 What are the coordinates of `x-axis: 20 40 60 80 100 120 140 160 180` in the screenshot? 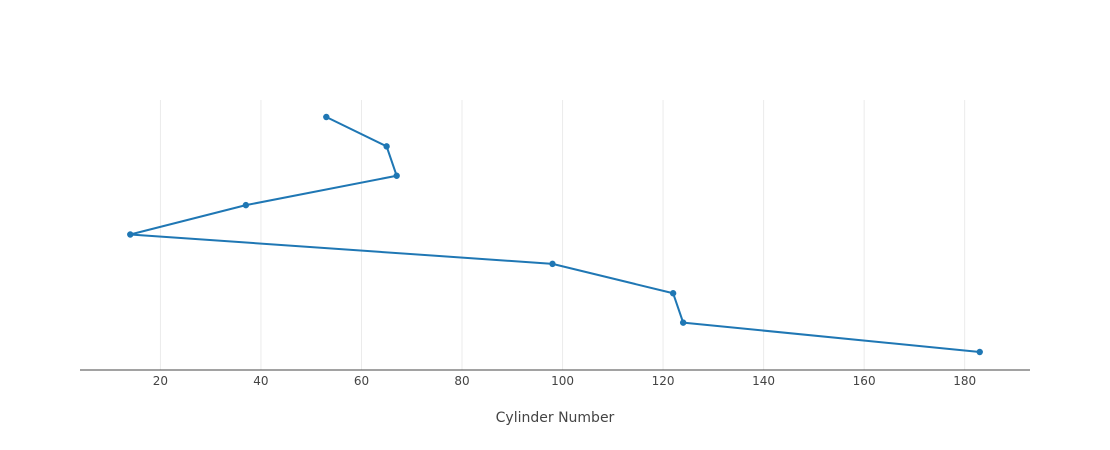 It's located at (555, 378).